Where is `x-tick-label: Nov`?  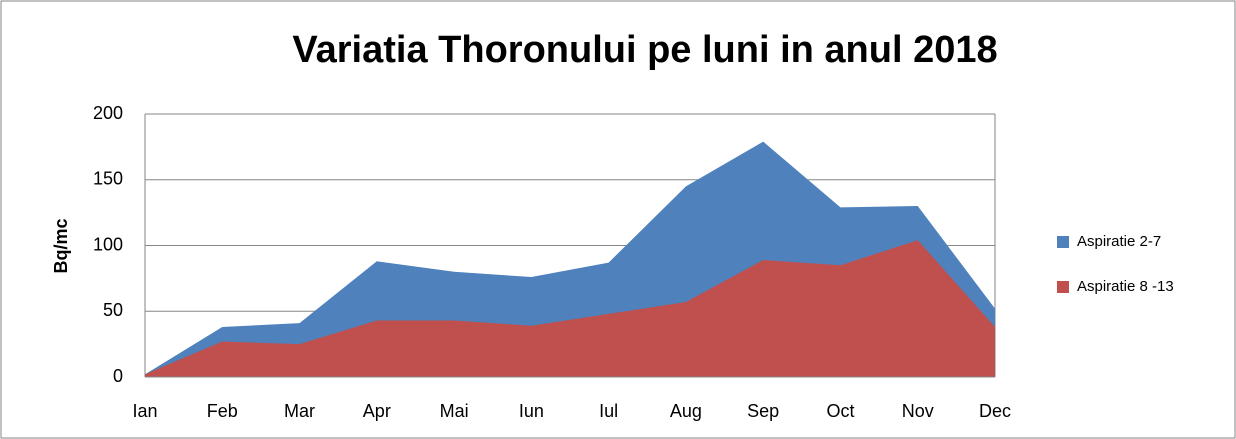 x-tick-label: Nov is located at coordinates (918, 411).